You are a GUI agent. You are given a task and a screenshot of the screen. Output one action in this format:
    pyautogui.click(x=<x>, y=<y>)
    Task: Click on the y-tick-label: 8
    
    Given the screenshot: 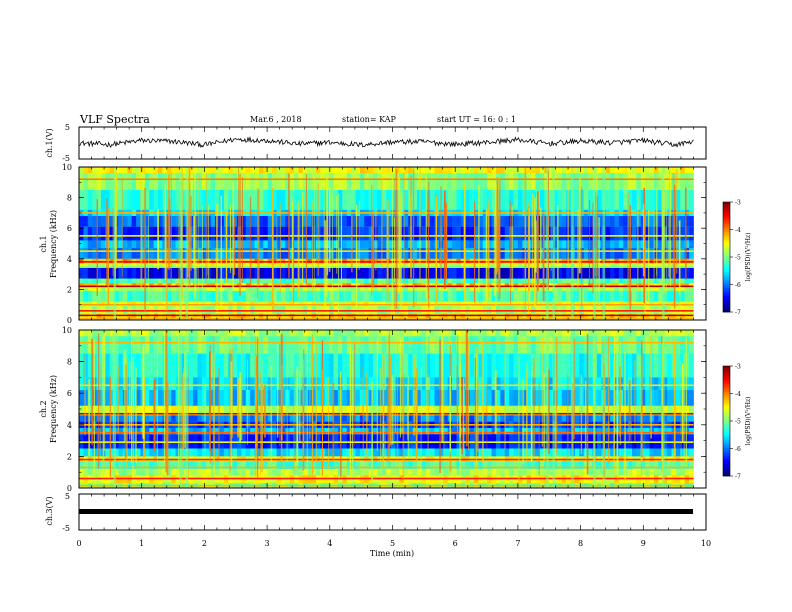 What is the action you would take?
    pyautogui.click(x=69, y=198)
    